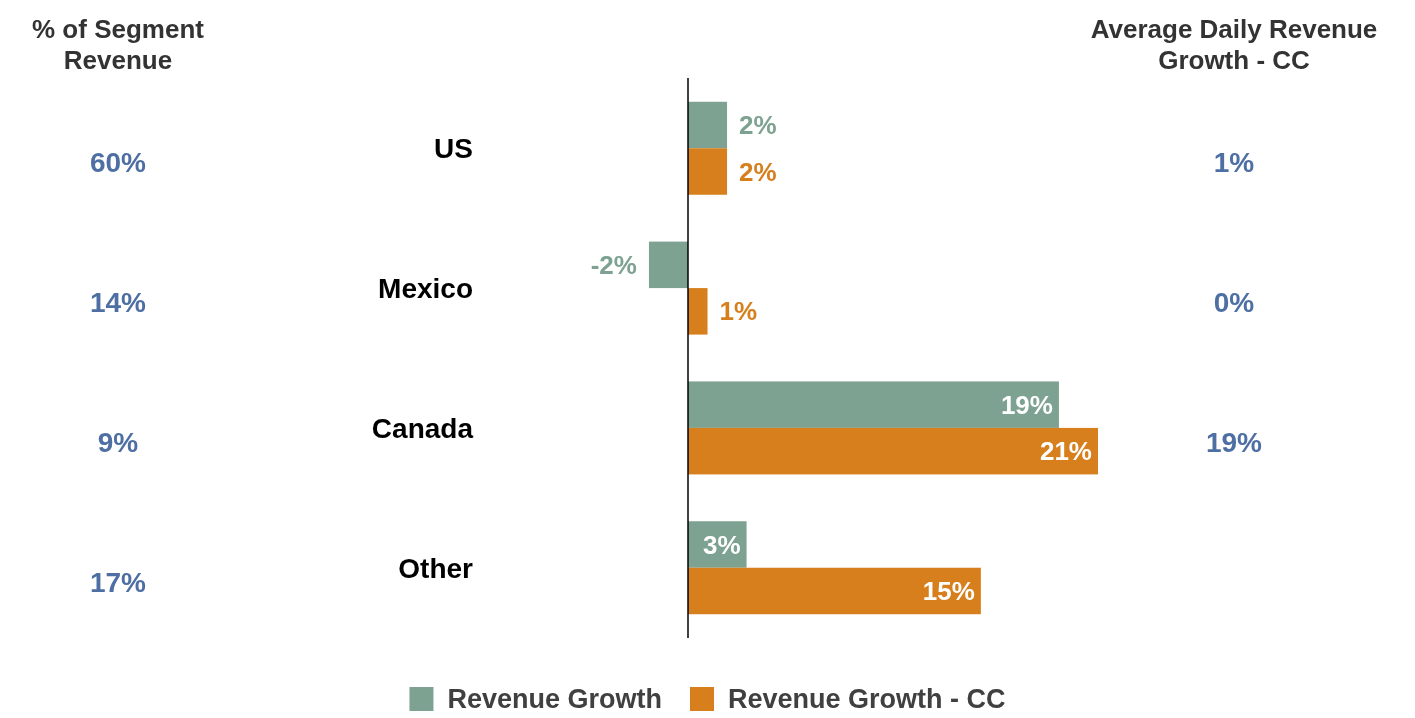  Describe the element at coordinates (1234, 302) in the screenshot. I see `text: 0%` at that location.